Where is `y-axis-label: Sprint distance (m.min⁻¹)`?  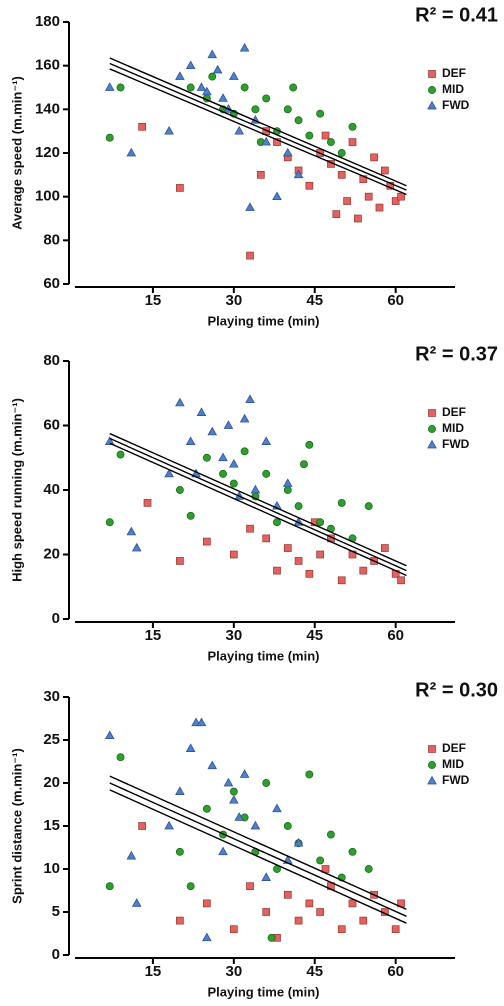
y-axis-label: Sprint distance (m.min⁻¹) is located at coordinates (16, 826).